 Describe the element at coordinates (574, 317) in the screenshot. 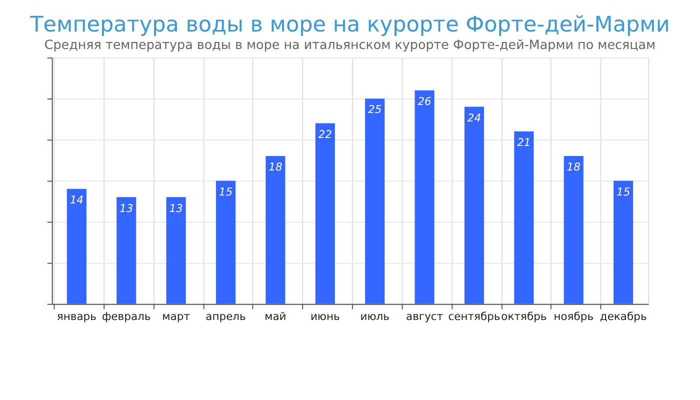

I see `x-tick-label: ноябрь` at that location.